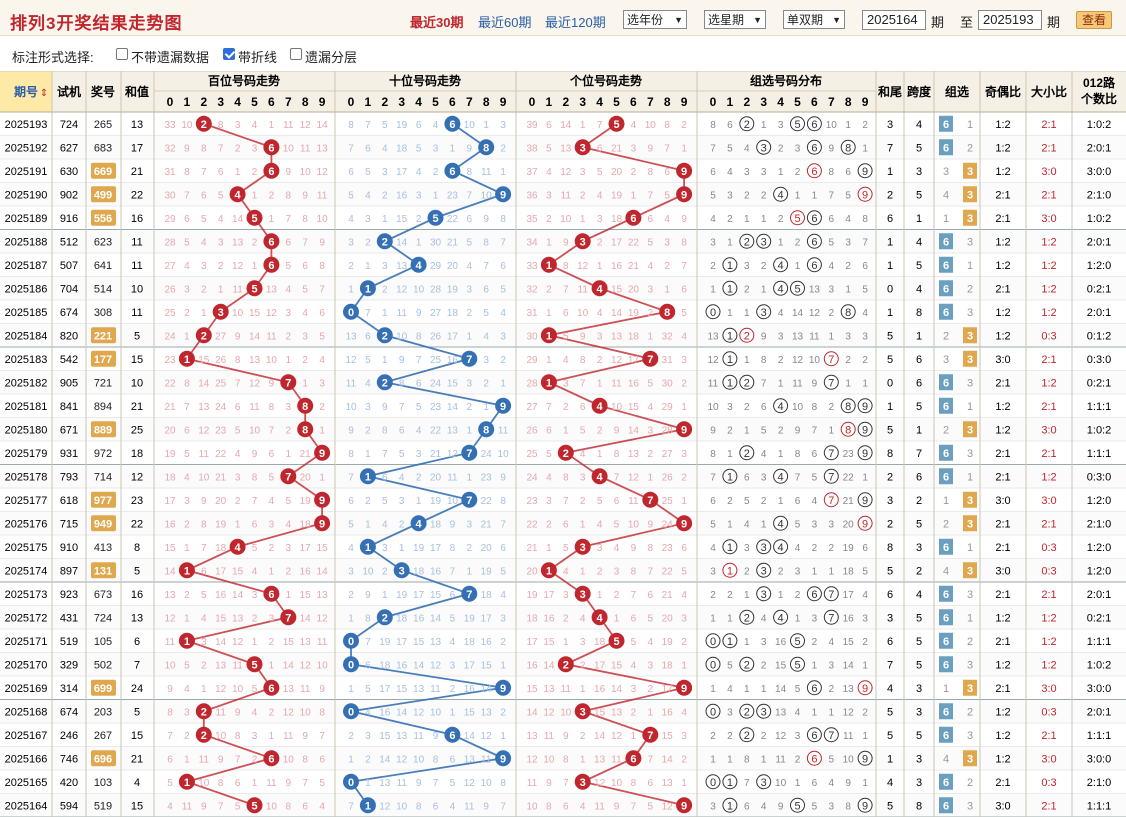 This screenshot has height=817, width=1126. I want to click on omission-number: 3, so click(730, 712).